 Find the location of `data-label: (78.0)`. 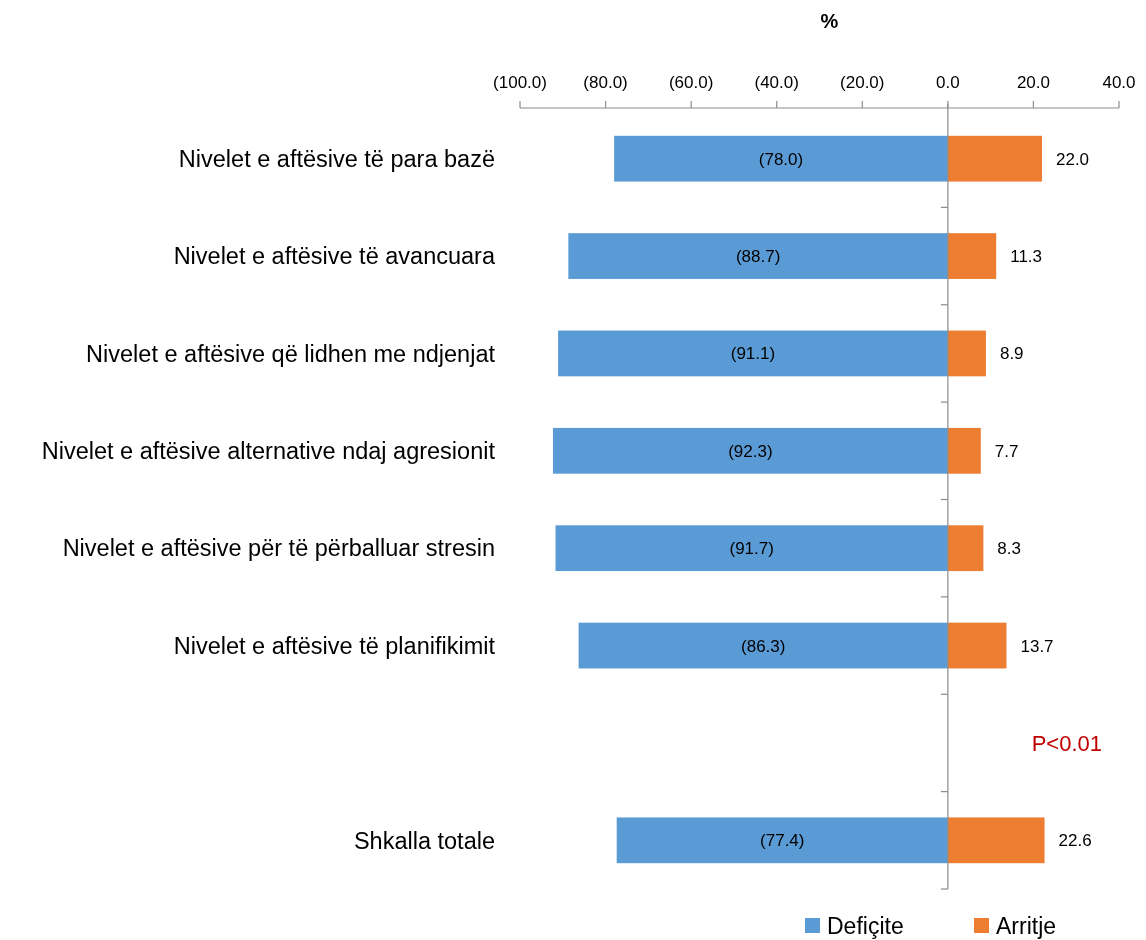

data-label: (78.0) is located at coordinates (781, 159).